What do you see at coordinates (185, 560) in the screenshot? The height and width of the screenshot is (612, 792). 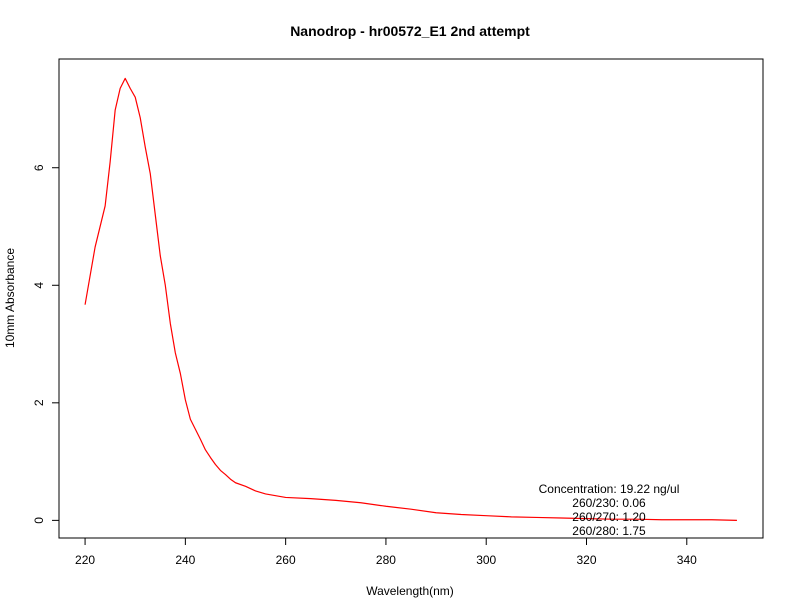 I see `x-tick-label: 240` at bounding box center [185, 560].